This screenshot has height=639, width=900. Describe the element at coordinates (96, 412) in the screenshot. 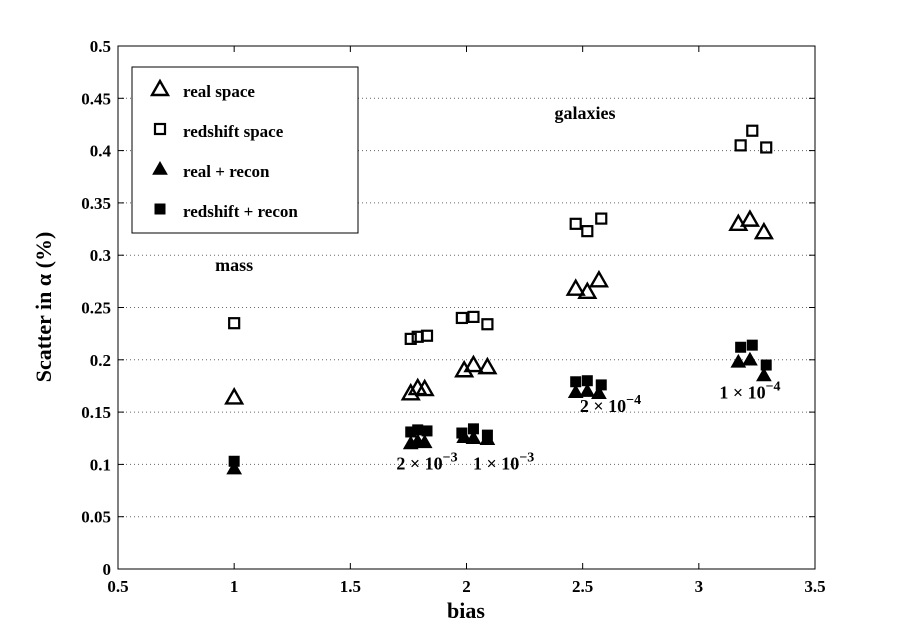

I see `y-tick-label: 0.15` at that location.